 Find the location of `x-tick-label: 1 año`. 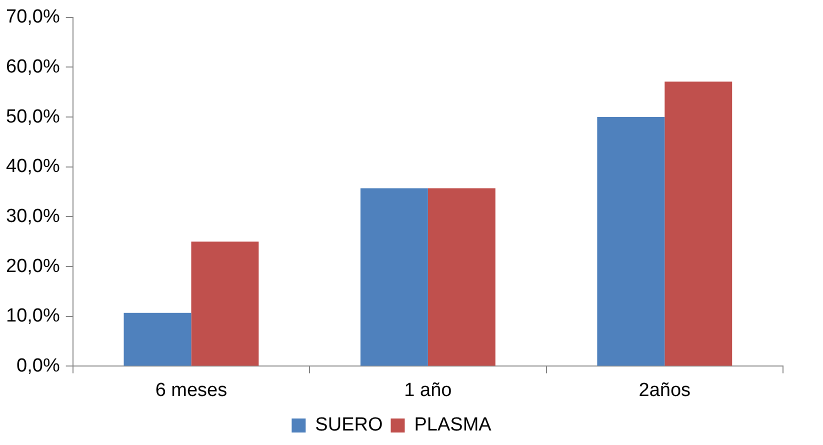

x-tick-label: 1 año is located at coordinates (428, 390).